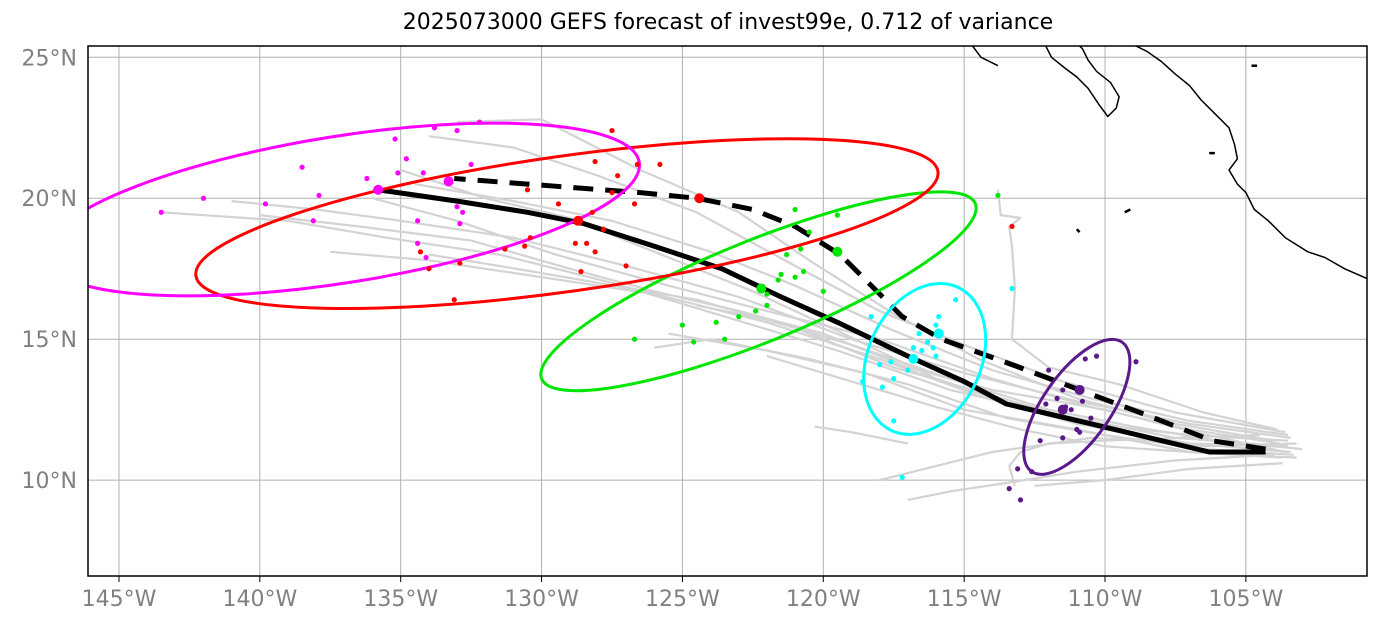  Describe the element at coordinates (119, 599) in the screenshot. I see `lon-tick-label: 145°W` at that location.